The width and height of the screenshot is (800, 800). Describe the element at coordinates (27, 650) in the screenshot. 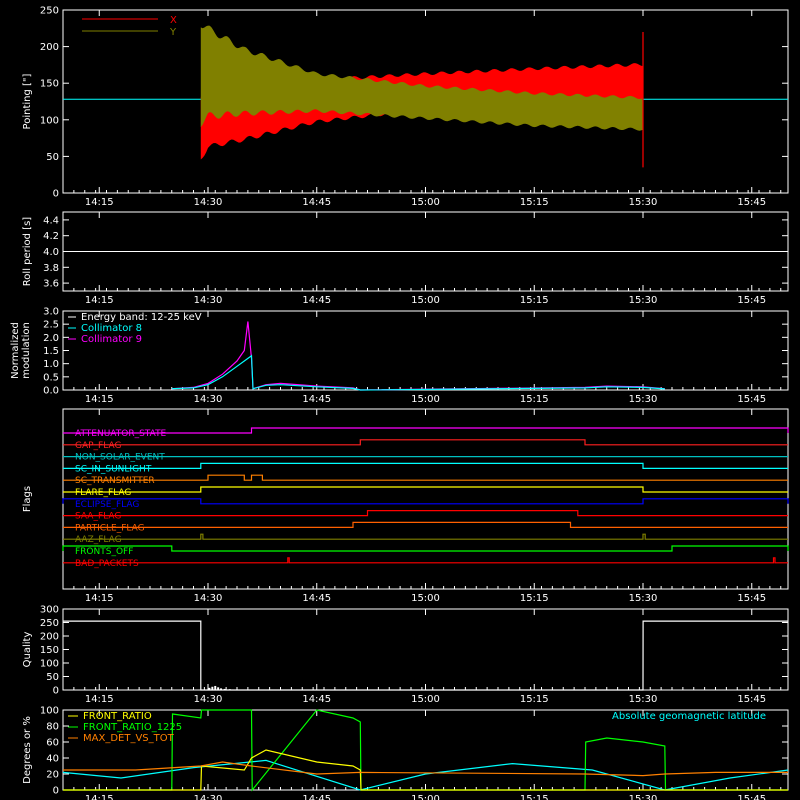

I see `y-axis-label-text: Quality` at that location.